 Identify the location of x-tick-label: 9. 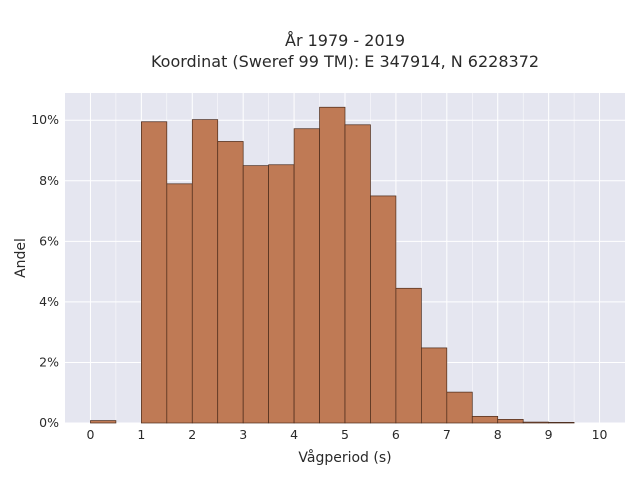
(549, 434).